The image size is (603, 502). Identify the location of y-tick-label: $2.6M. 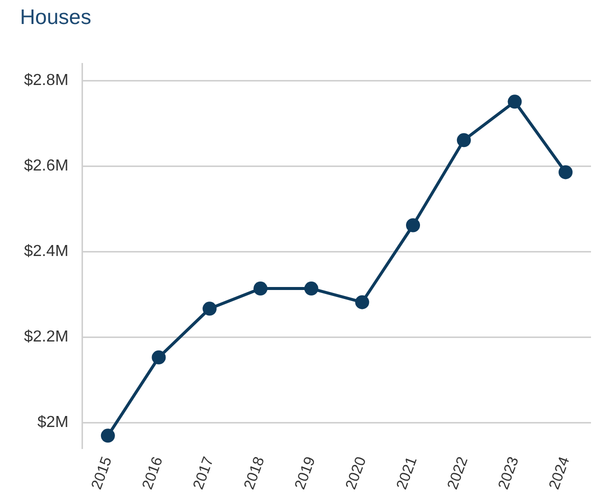
(46, 166).